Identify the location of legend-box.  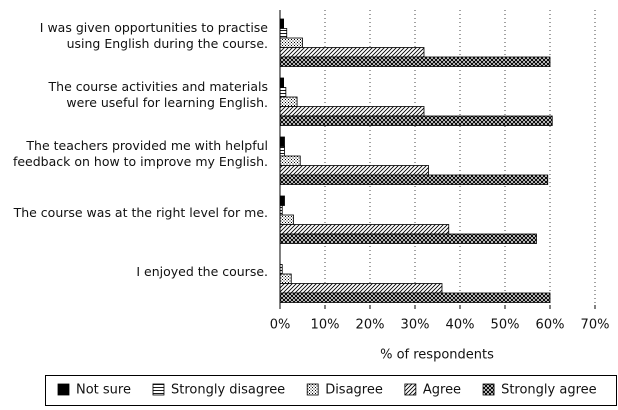
(331, 390).